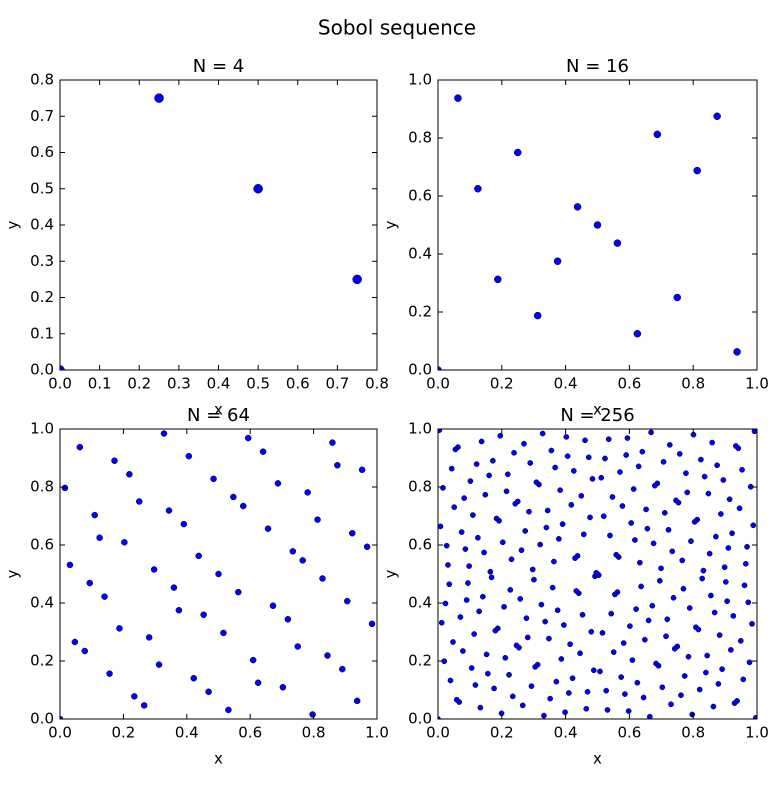 Image resolution: width=774 pixels, height=799 pixels. Describe the element at coordinates (420, 312) in the screenshot. I see `y-tick-label: 0.2` at that location.